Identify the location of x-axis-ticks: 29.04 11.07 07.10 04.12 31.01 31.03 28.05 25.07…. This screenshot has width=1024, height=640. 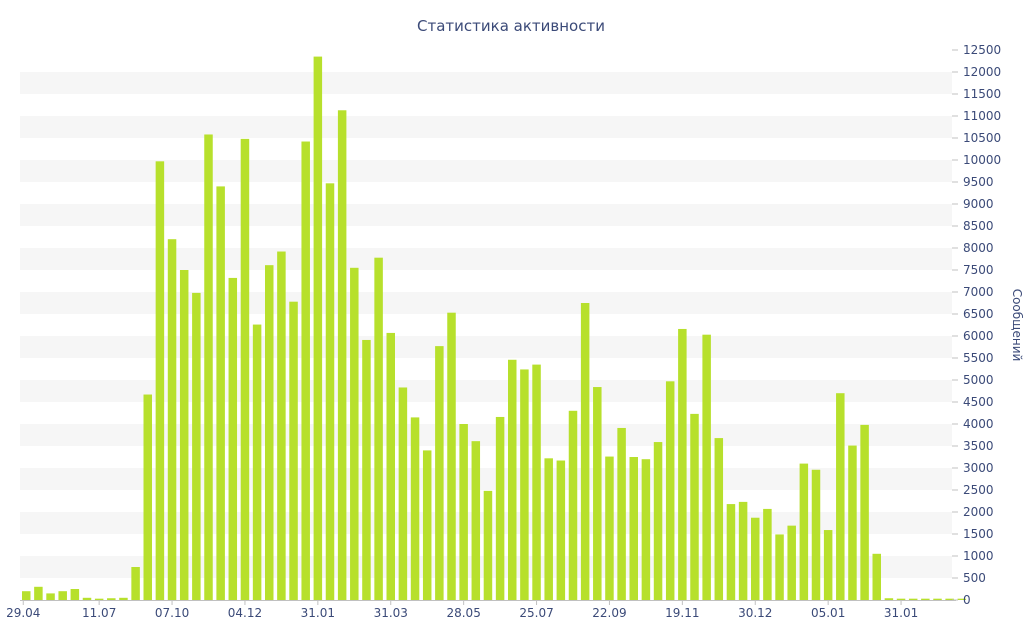
(462, 610).